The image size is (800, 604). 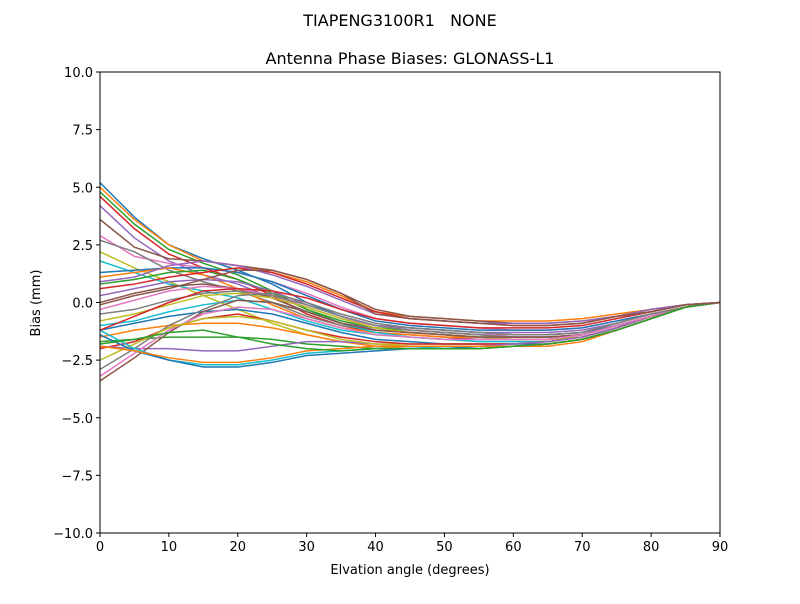 What do you see at coordinates (582, 547) in the screenshot?
I see `x-tick-label: 70` at bounding box center [582, 547].